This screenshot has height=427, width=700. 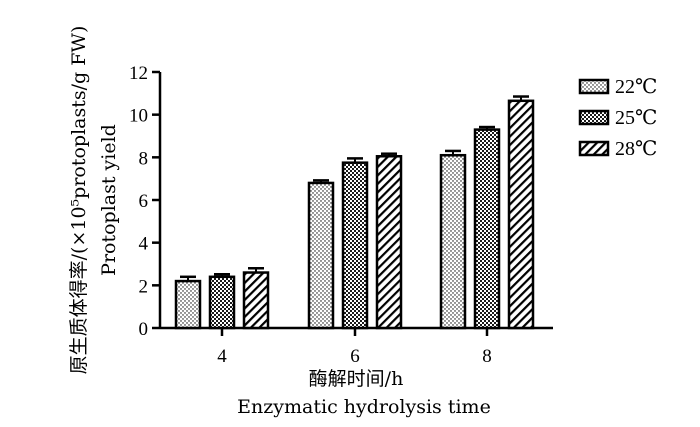 I want to click on y-tick-label: 6, so click(x=144, y=201).